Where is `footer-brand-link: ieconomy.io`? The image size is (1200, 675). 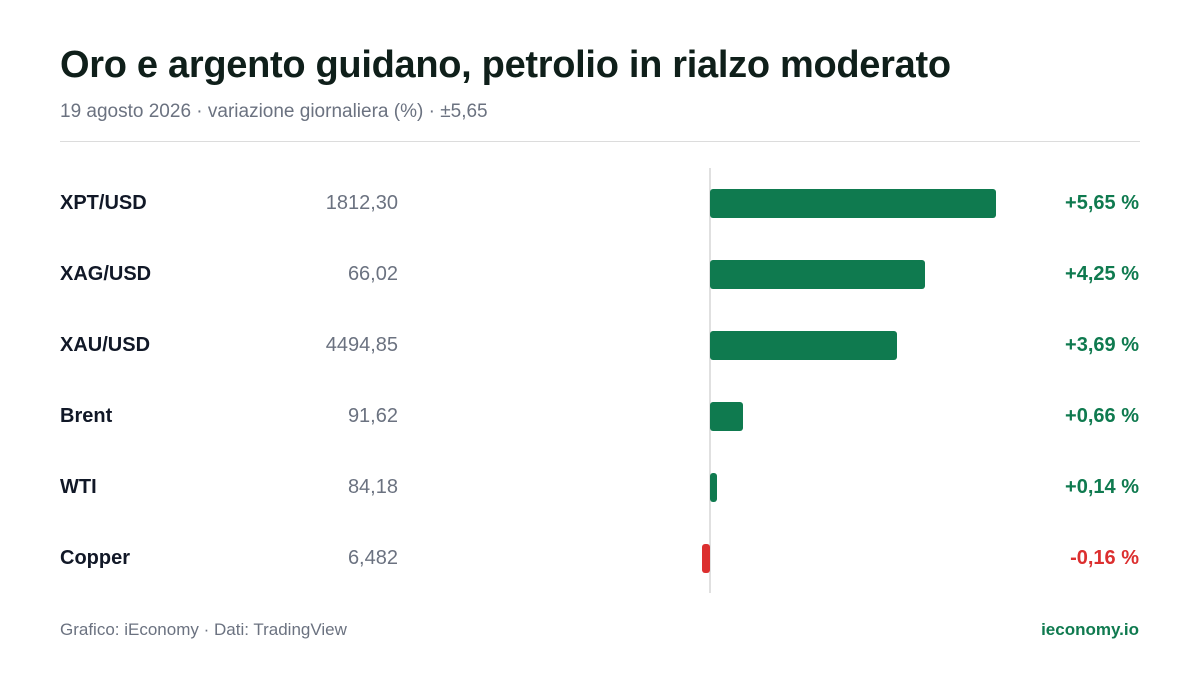 footer-brand-link: ieconomy.io is located at coordinates (1090, 629).